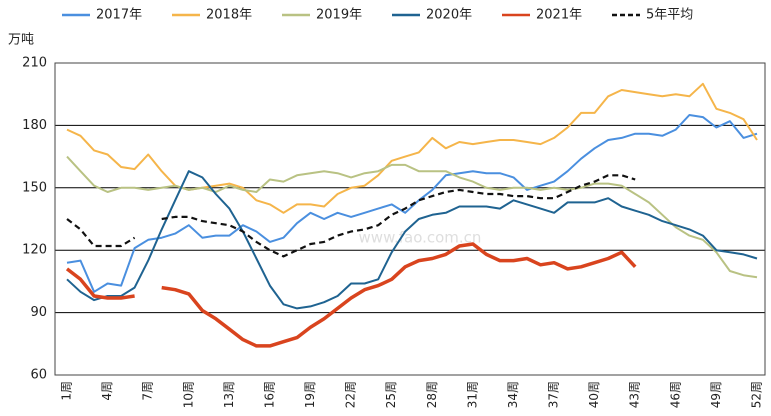 This screenshot has height=416, width=771. I want to click on x-tick-label: 43周, so click(635, 394).